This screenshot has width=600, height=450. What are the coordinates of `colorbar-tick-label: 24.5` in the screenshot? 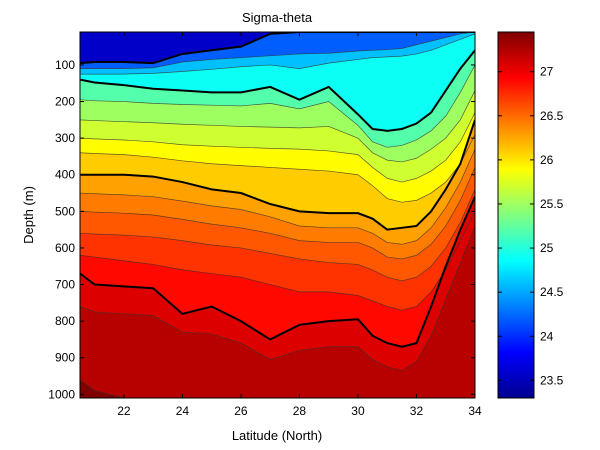 It's located at (552, 292).